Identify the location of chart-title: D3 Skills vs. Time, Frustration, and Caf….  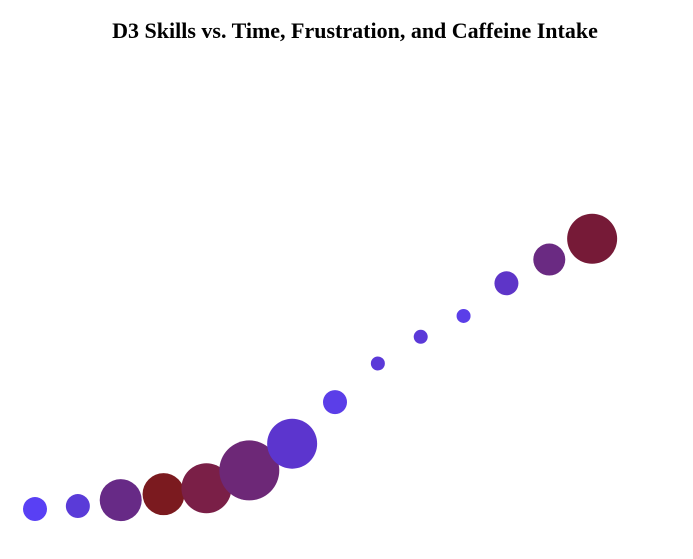
(355, 30).